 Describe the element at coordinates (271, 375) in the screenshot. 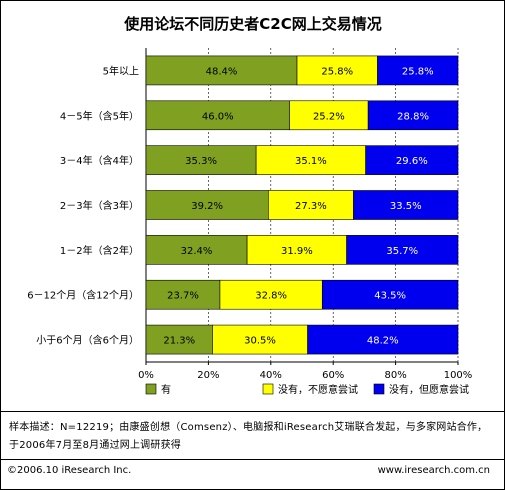

I see `x-tick-label: 40%` at that location.